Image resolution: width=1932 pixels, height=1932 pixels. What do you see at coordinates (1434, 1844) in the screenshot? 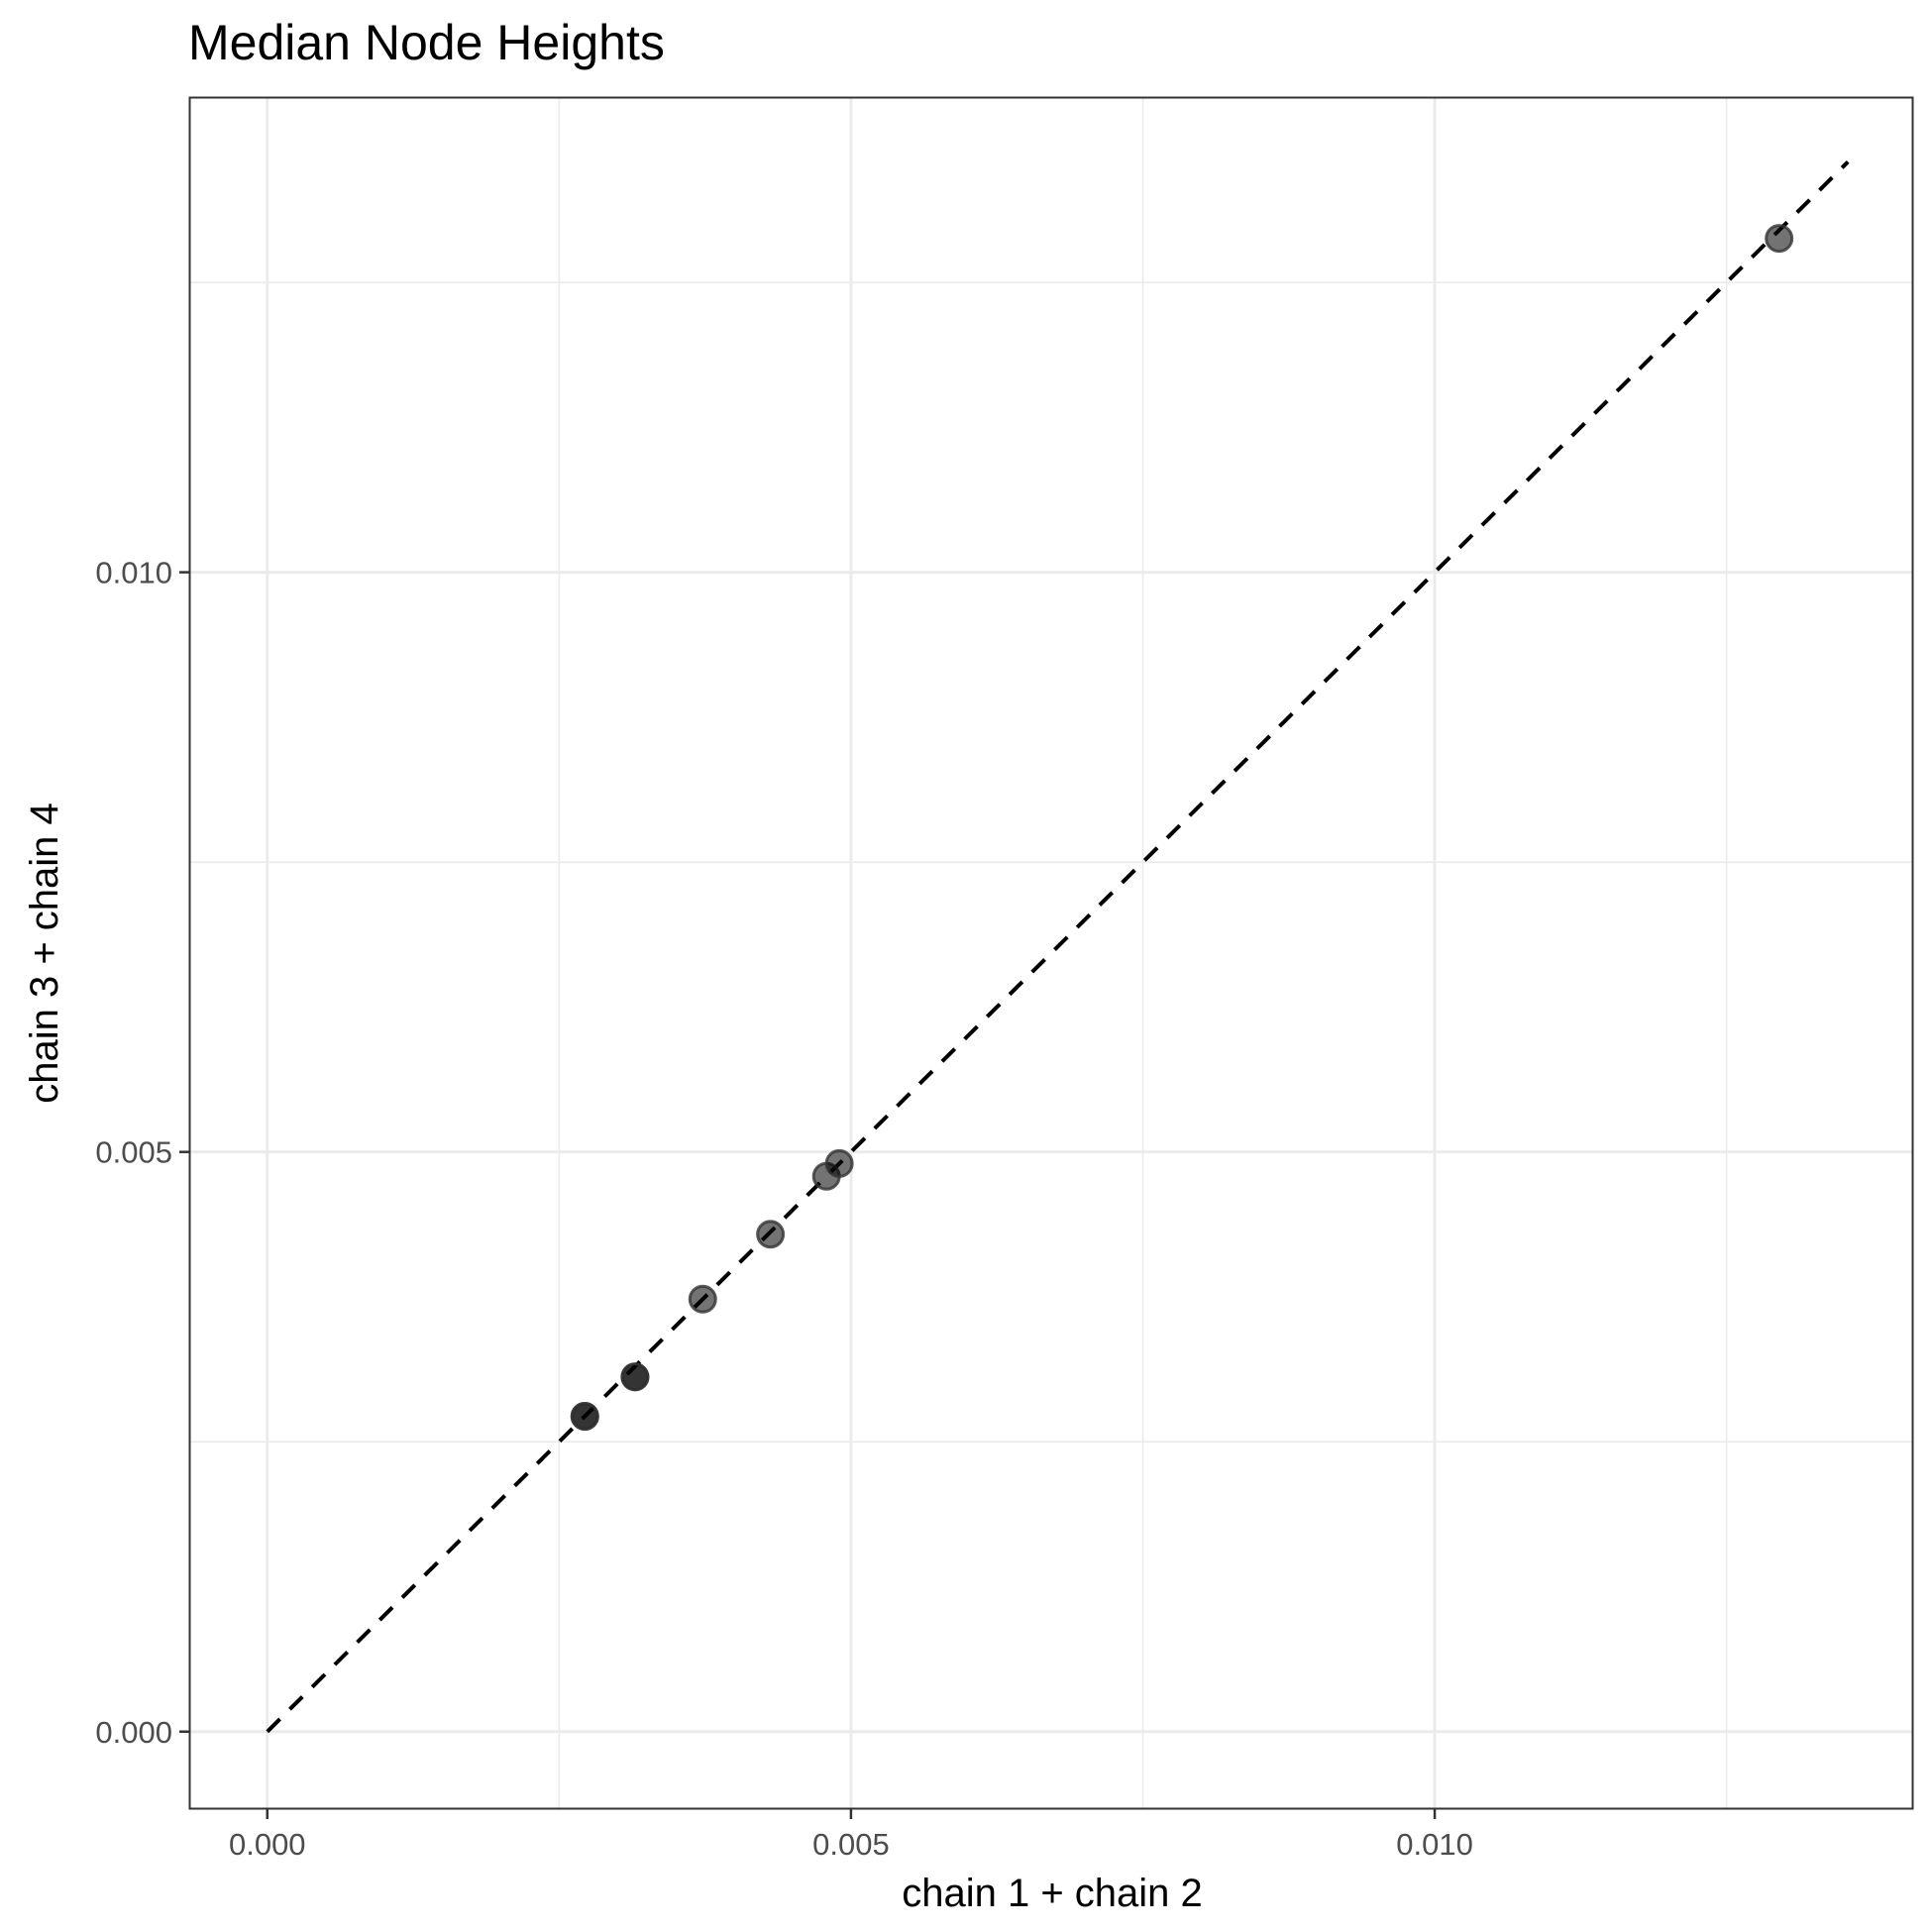
I see `x-tick-label: 0.010` at bounding box center [1434, 1844].